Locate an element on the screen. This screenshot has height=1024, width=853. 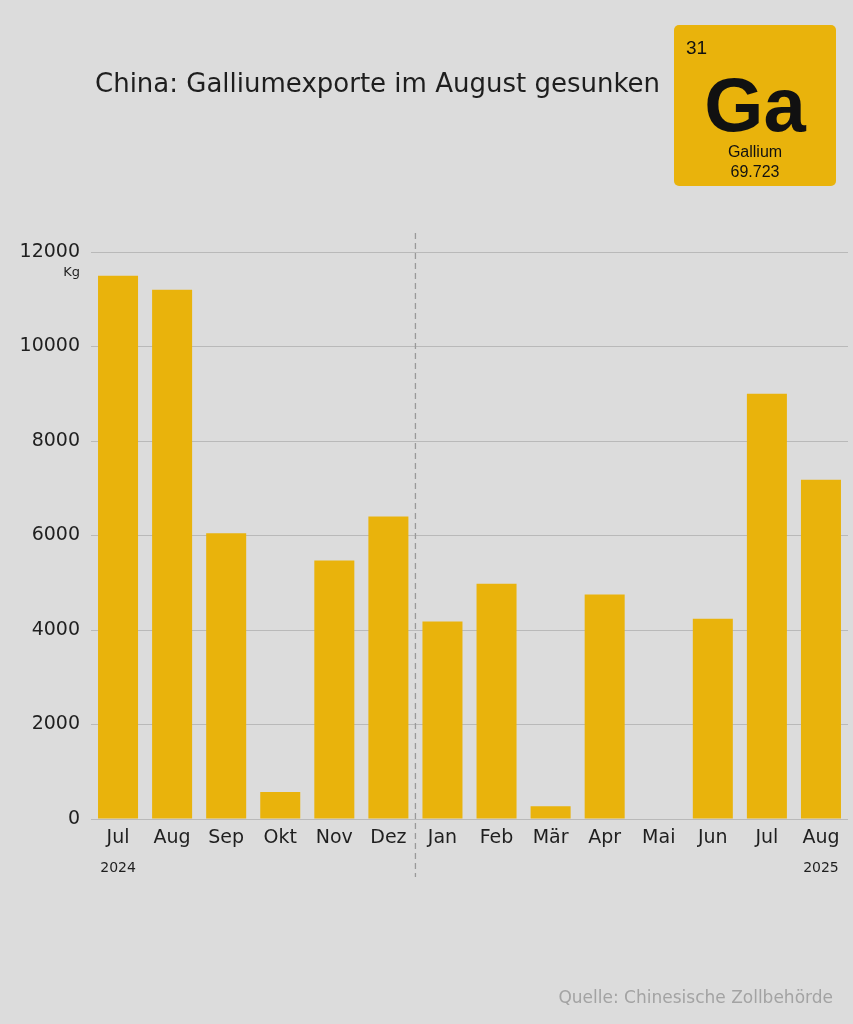
x-tick-label: Sep is located at coordinates (226, 836).